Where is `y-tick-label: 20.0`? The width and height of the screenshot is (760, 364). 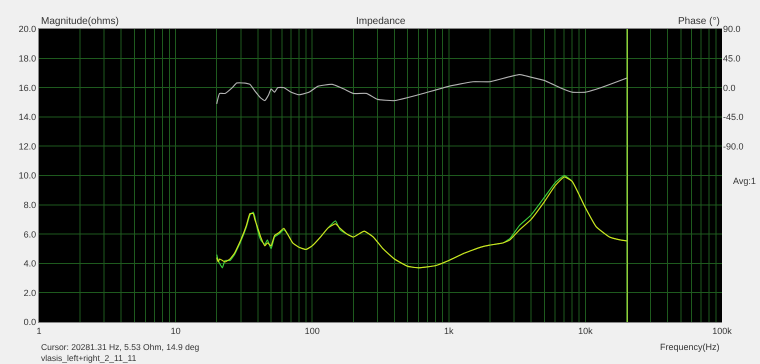 y-tick-label: 20.0 is located at coordinates (27, 29).